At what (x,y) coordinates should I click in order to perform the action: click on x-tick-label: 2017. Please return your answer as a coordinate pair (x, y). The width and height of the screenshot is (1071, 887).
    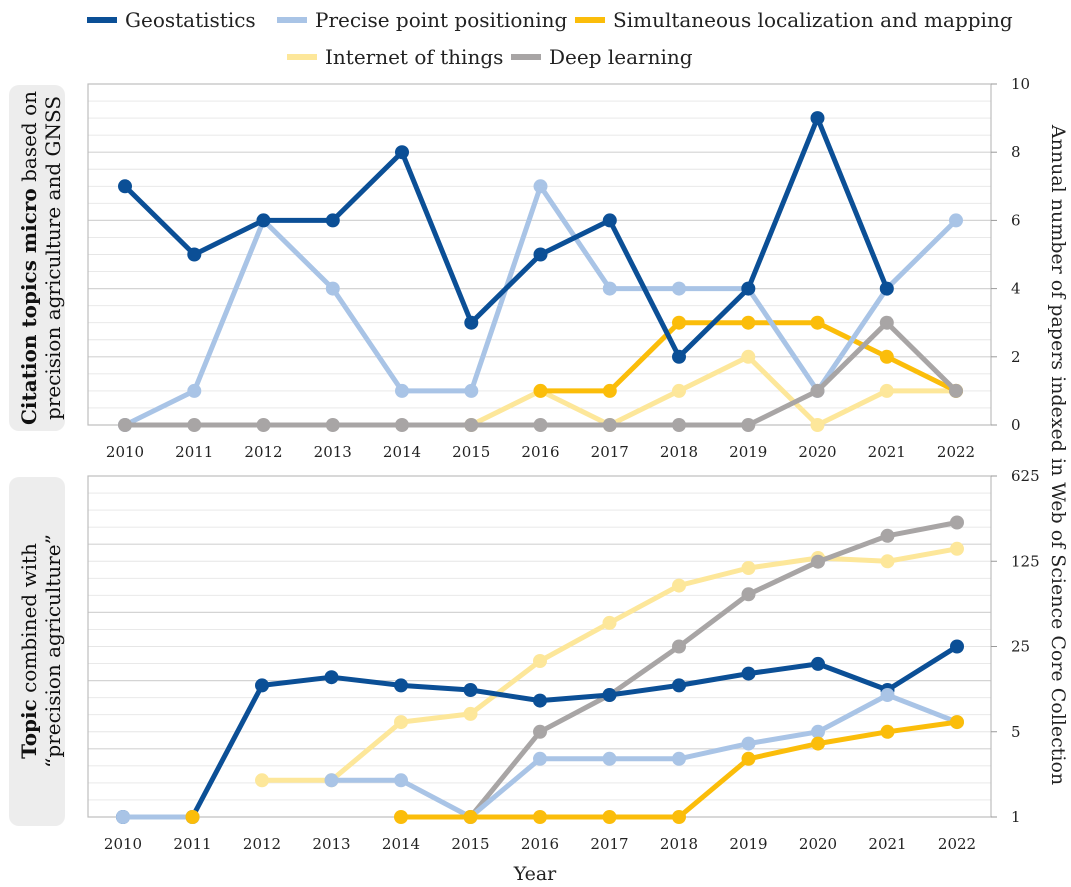
    Looking at the image, I should click on (609, 844).